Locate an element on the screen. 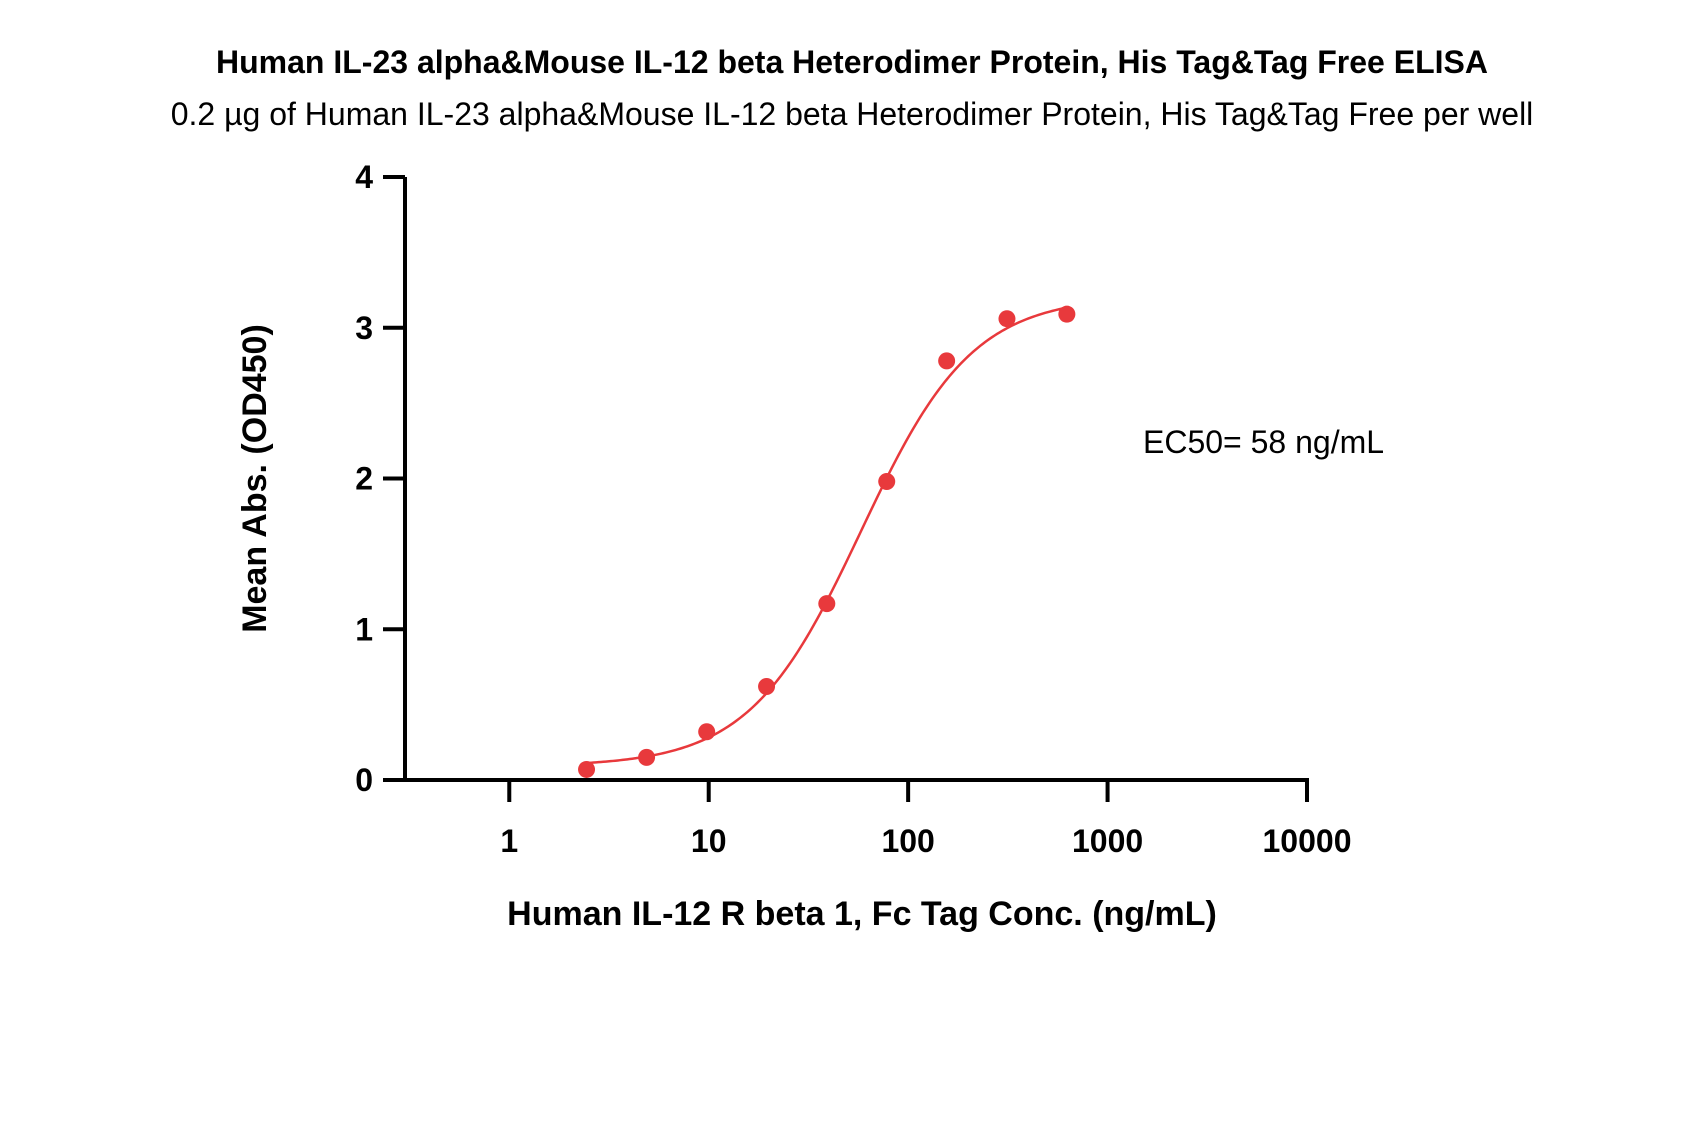 Image resolution: width=1704 pixels, height=1134 pixels. x-tick-label: 100 is located at coordinates (907, 841).